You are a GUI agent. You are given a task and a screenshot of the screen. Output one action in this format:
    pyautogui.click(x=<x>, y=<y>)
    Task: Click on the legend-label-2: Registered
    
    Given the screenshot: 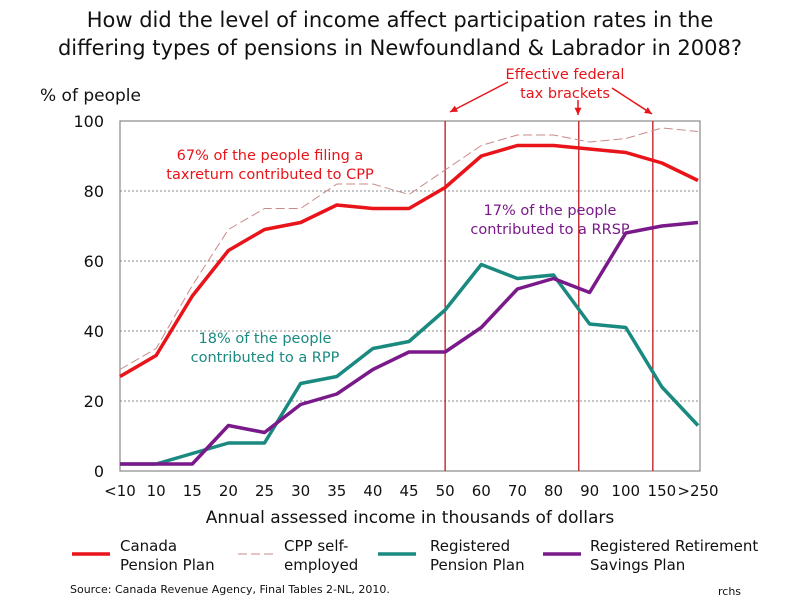 What is the action you would take?
    pyautogui.click(x=470, y=546)
    